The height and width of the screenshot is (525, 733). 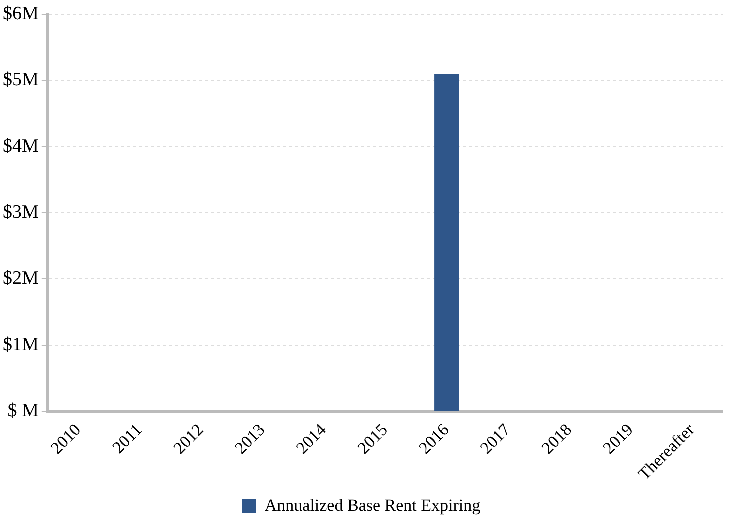 What do you see at coordinates (20, 279) in the screenshot?
I see `y-tick-label: $2M` at bounding box center [20, 279].